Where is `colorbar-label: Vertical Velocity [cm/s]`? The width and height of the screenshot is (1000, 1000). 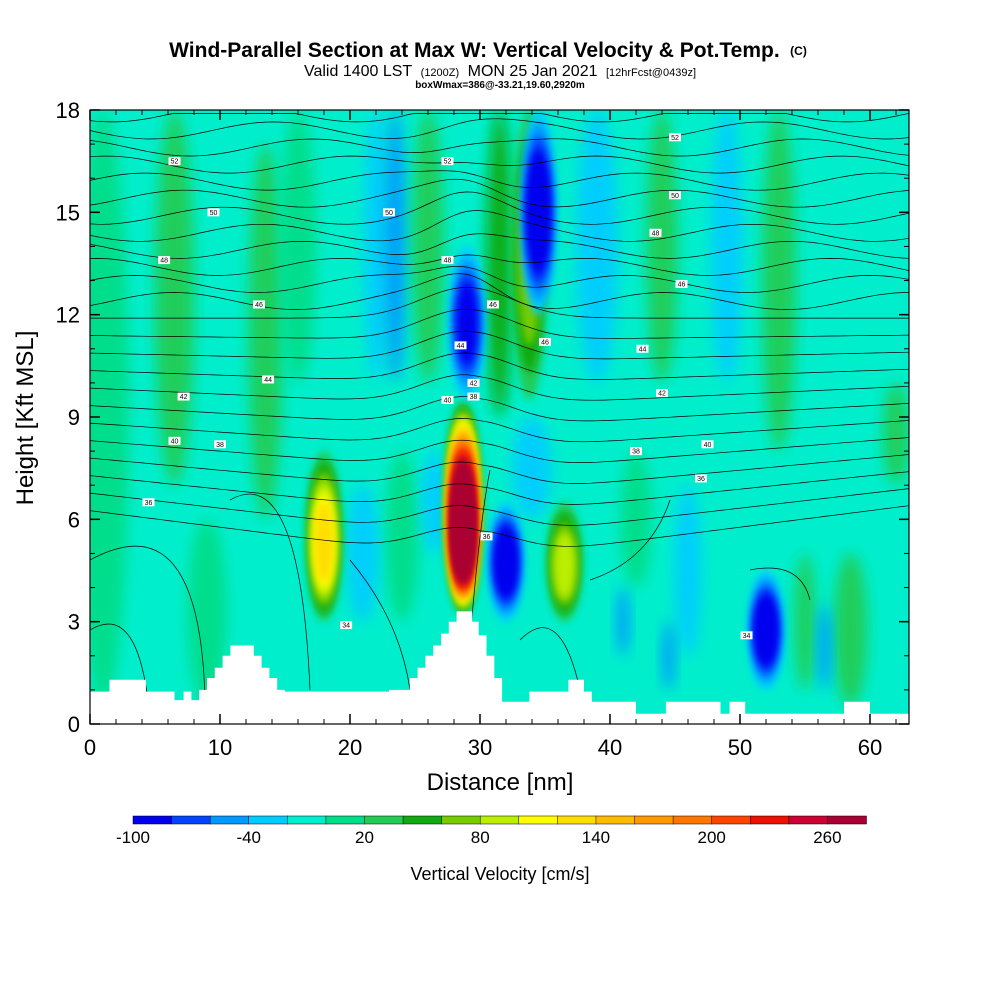 colorbar-label: Vertical Velocity [cm/s] is located at coordinates (499, 874).